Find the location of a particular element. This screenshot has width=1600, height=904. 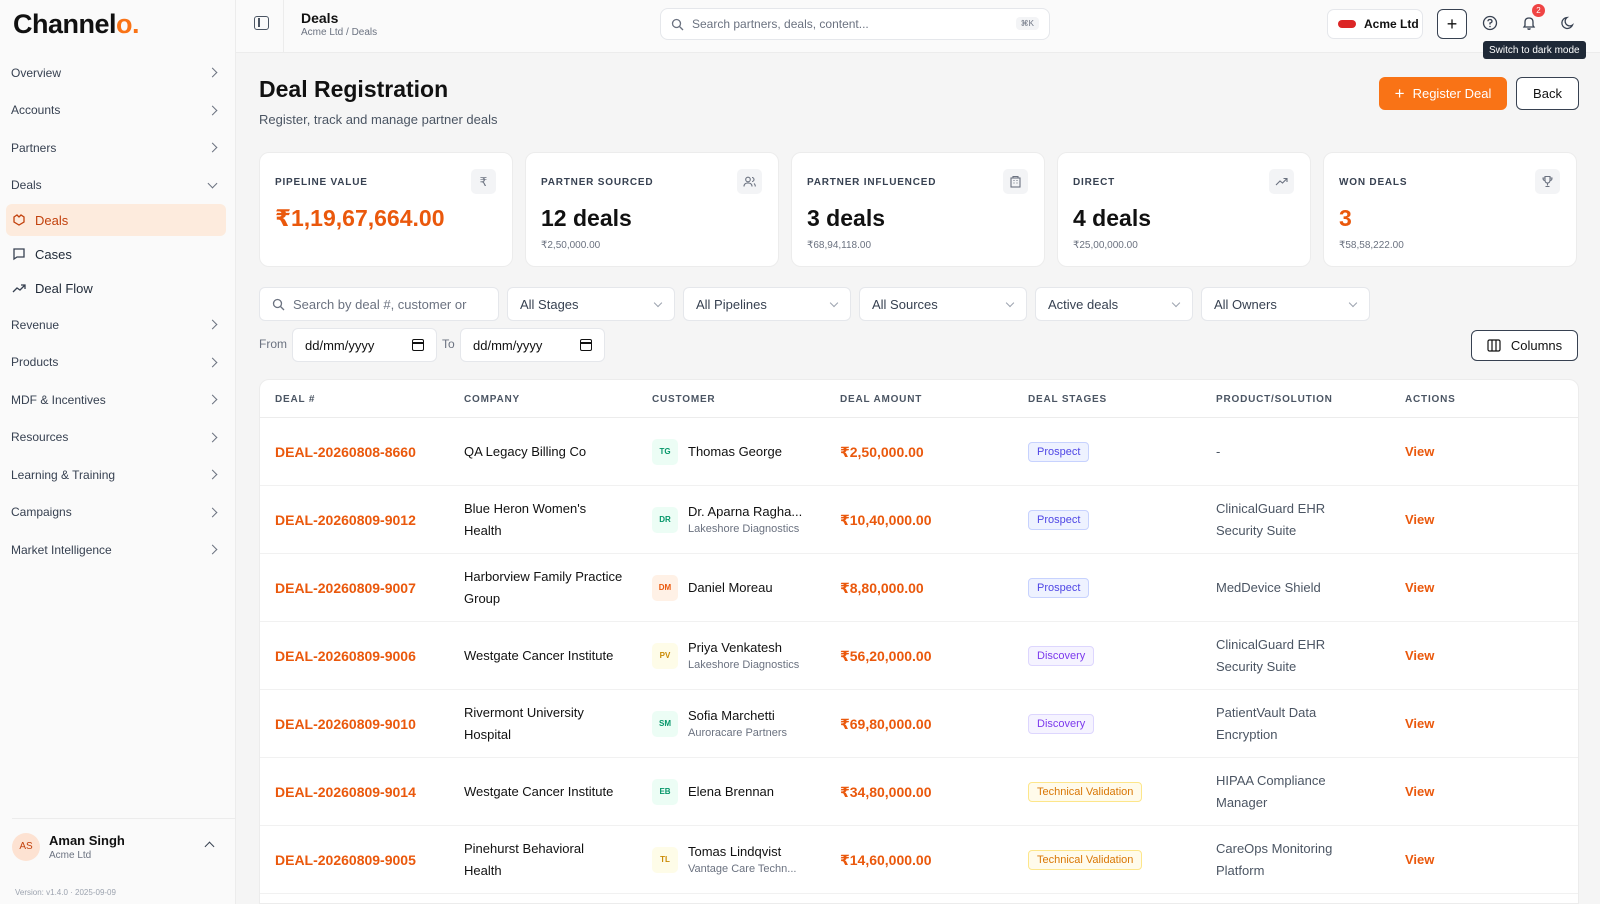

deal-number: DEAL-20260808-8660 is located at coordinates (345, 452).